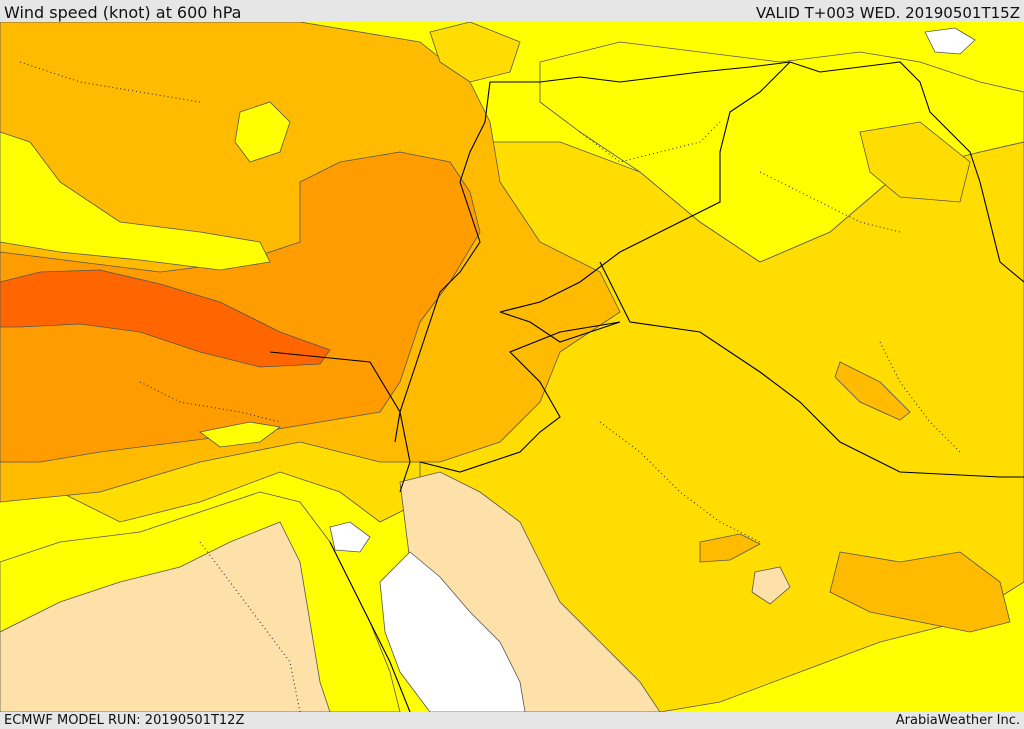  Describe the element at coordinates (645, 187) in the screenshot. I see `border-syria-iraq` at that location.